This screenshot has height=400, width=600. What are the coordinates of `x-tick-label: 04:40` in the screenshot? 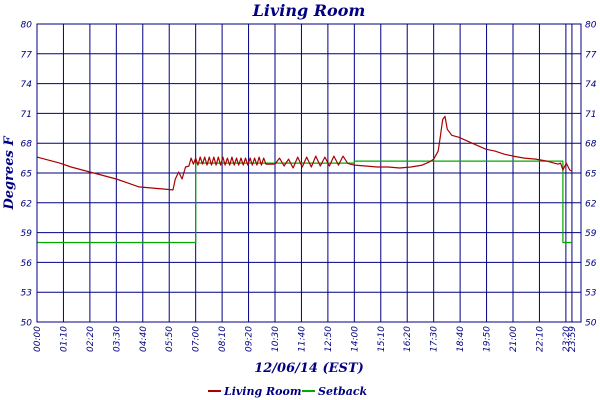 It's located at (144, 339).